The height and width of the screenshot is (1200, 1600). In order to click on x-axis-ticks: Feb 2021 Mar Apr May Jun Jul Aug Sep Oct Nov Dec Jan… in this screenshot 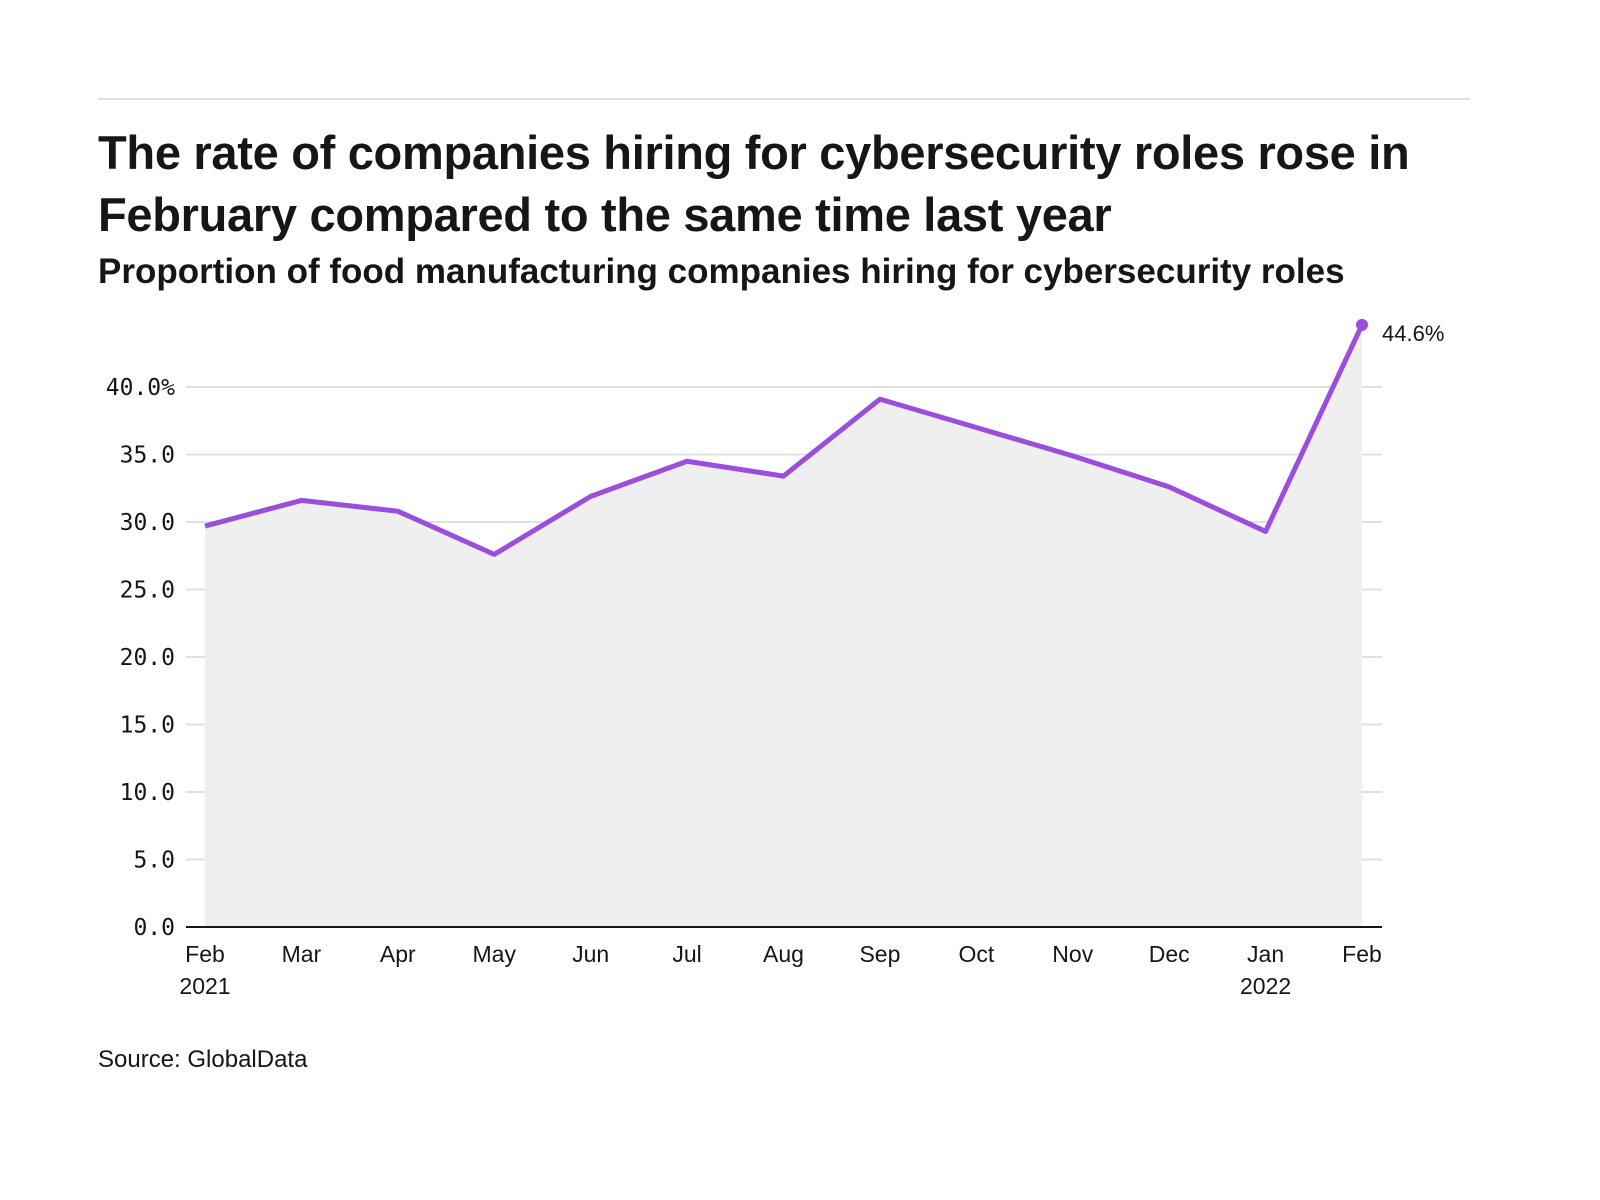, I will do `click(780, 970)`.